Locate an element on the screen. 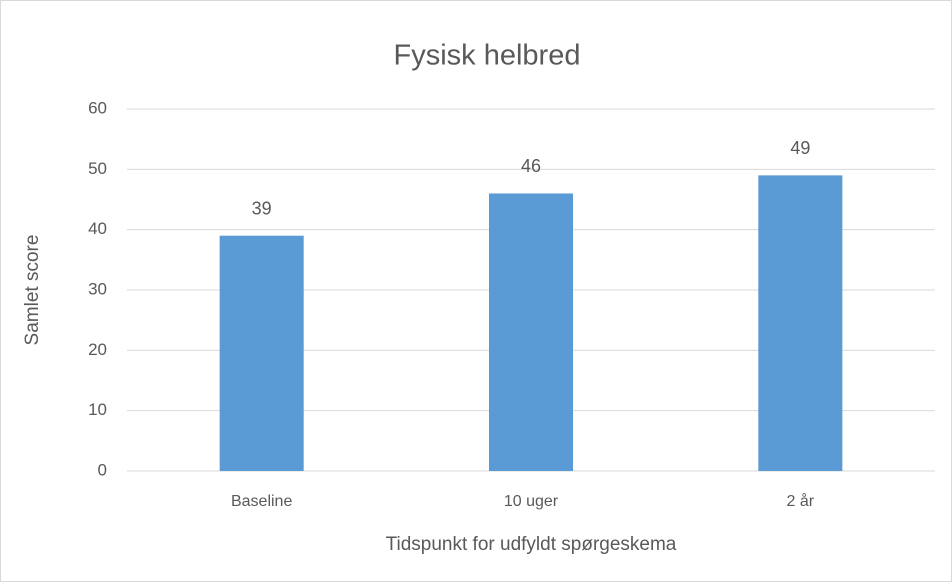 The height and width of the screenshot is (582, 952). data-label: 39 is located at coordinates (262, 208).